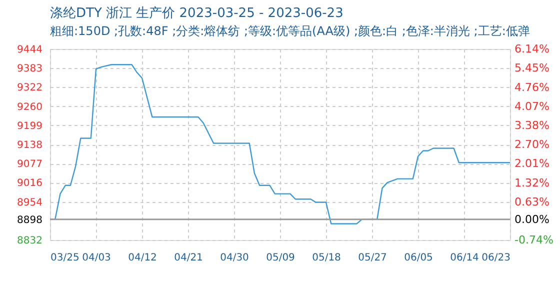 This screenshot has width=560, height=300. I want to click on y-tick-label: 9016, so click(29, 184).